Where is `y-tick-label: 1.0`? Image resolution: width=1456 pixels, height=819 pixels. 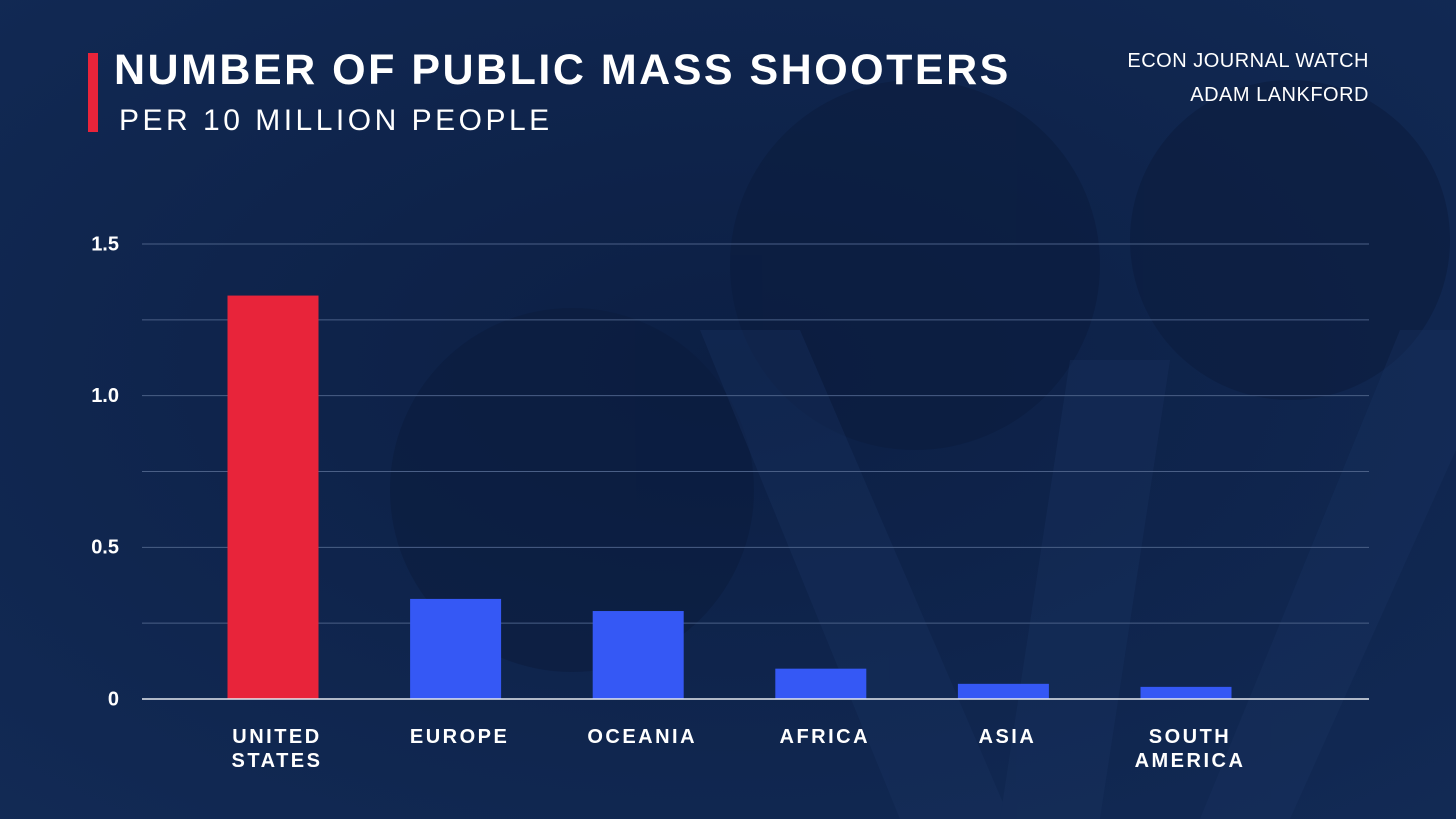
y-tick-label: 1.0 is located at coordinates (105, 396).